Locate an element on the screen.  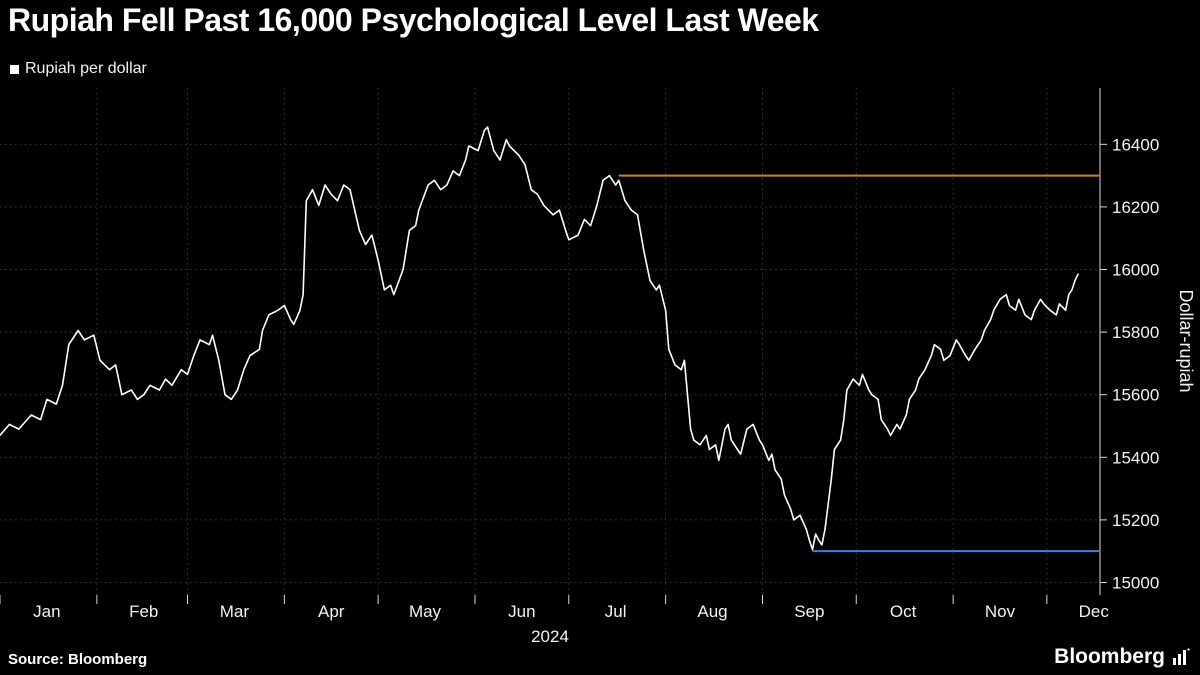
y-tick-label: 16400 is located at coordinates (1135, 144).